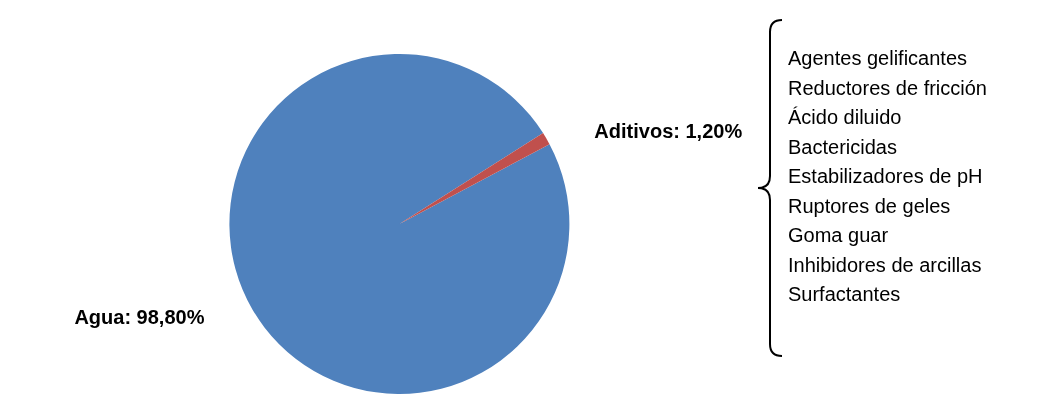  Describe the element at coordinates (887, 87) in the screenshot. I see `text: Reductores de fricción` at that location.